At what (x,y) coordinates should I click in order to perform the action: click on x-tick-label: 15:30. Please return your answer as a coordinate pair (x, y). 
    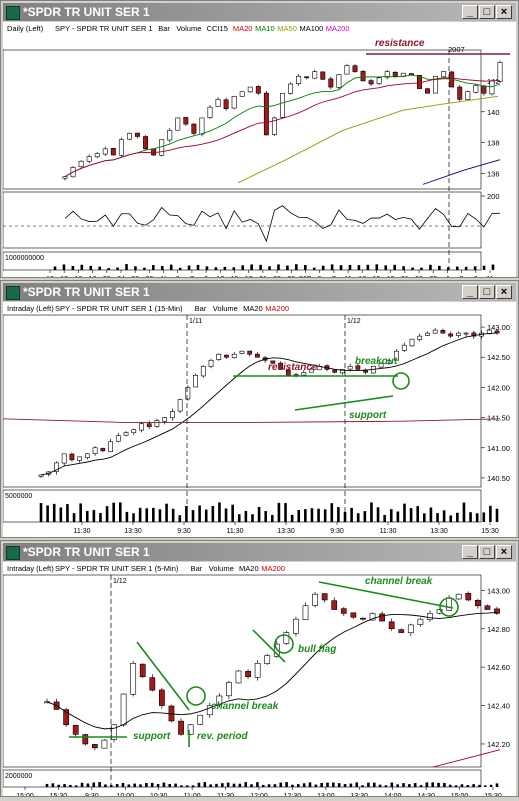
    Looking at the image, I should click on (490, 531).